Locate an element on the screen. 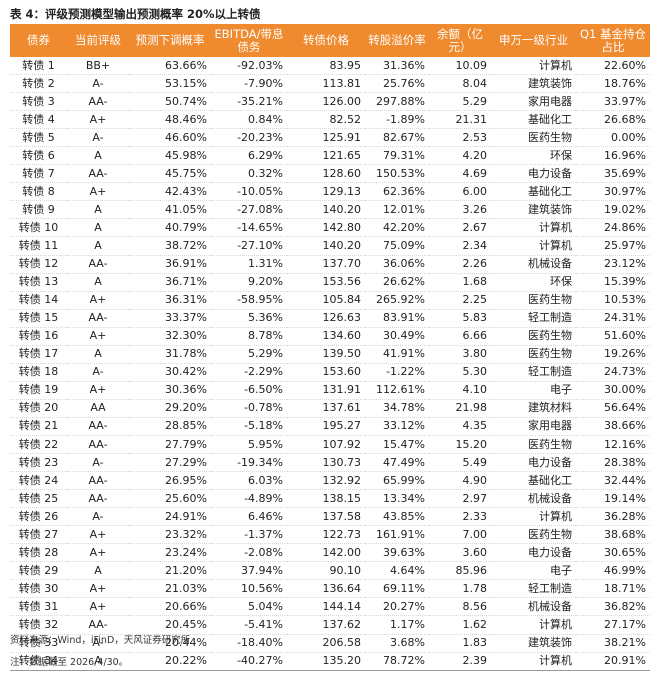 This screenshot has width=658, height=675. cell-bond-name: 转债 34 is located at coordinates (38, 661).